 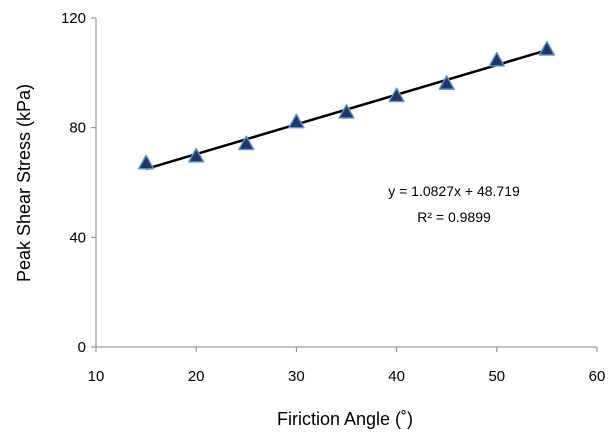 What do you see at coordinates (73, 18) in the screenshot?
I see `y-tick-label-3: 120` at bounding box center [73, 18].